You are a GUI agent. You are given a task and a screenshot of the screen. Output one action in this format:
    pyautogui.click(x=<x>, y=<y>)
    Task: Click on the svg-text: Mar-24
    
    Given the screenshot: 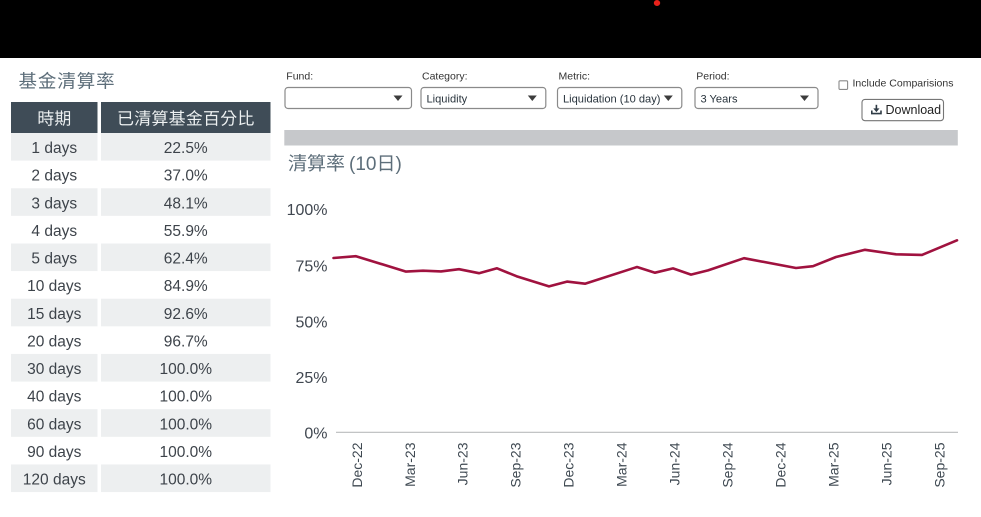 What is the action you would take?
    pyautogui.click(x=622, y=464)
    